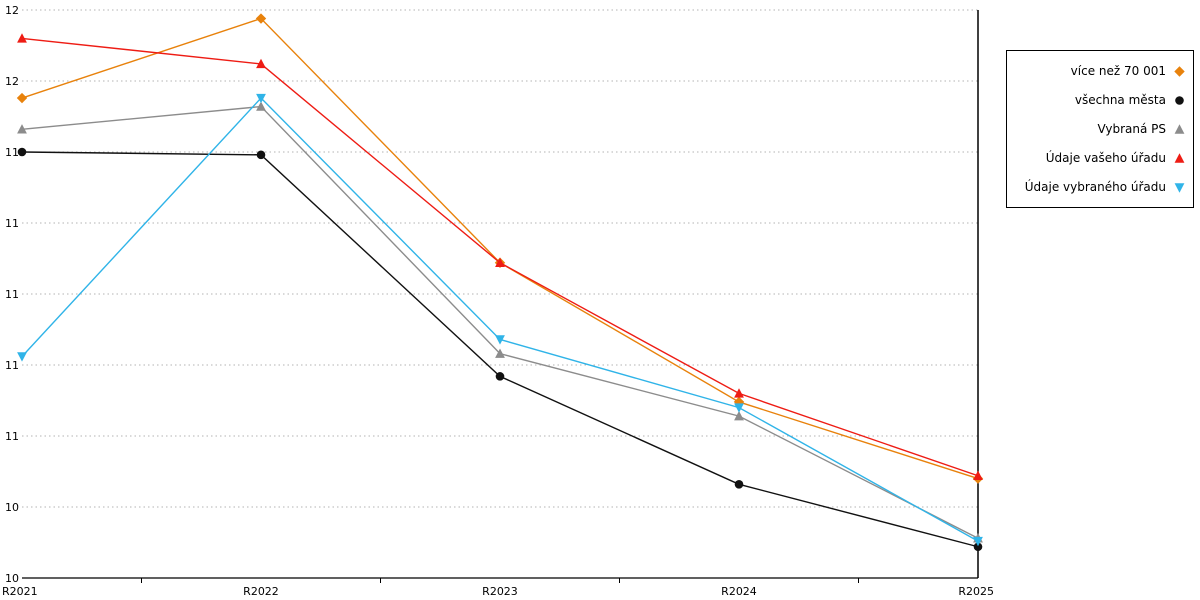  Describe the element at coordinates (976, 591) in the screenshot. I see `x-tick-label: R2025` at that location.